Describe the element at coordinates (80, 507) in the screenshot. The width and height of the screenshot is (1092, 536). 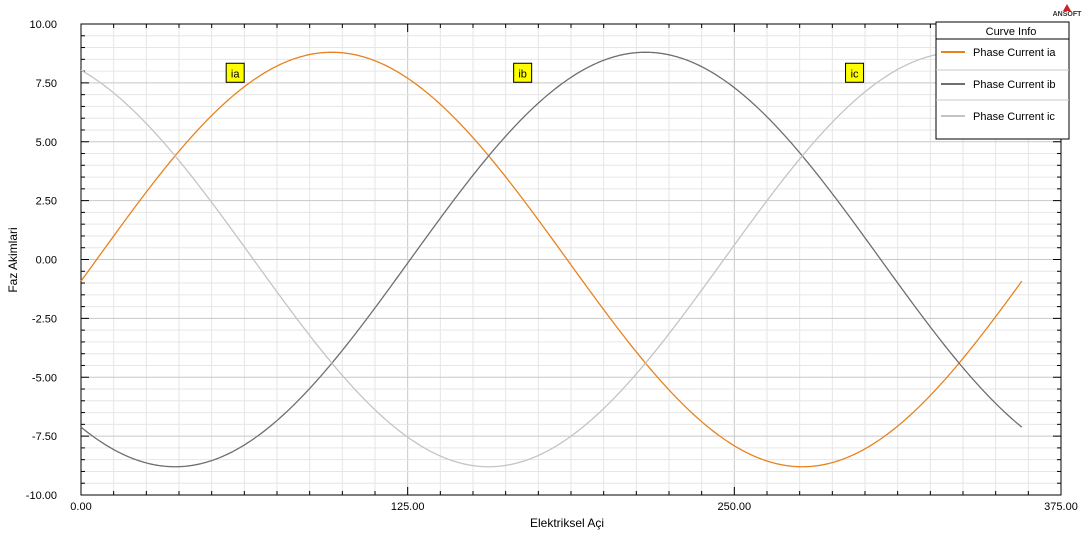
I see `x-tick-label: 0.00` at that location.